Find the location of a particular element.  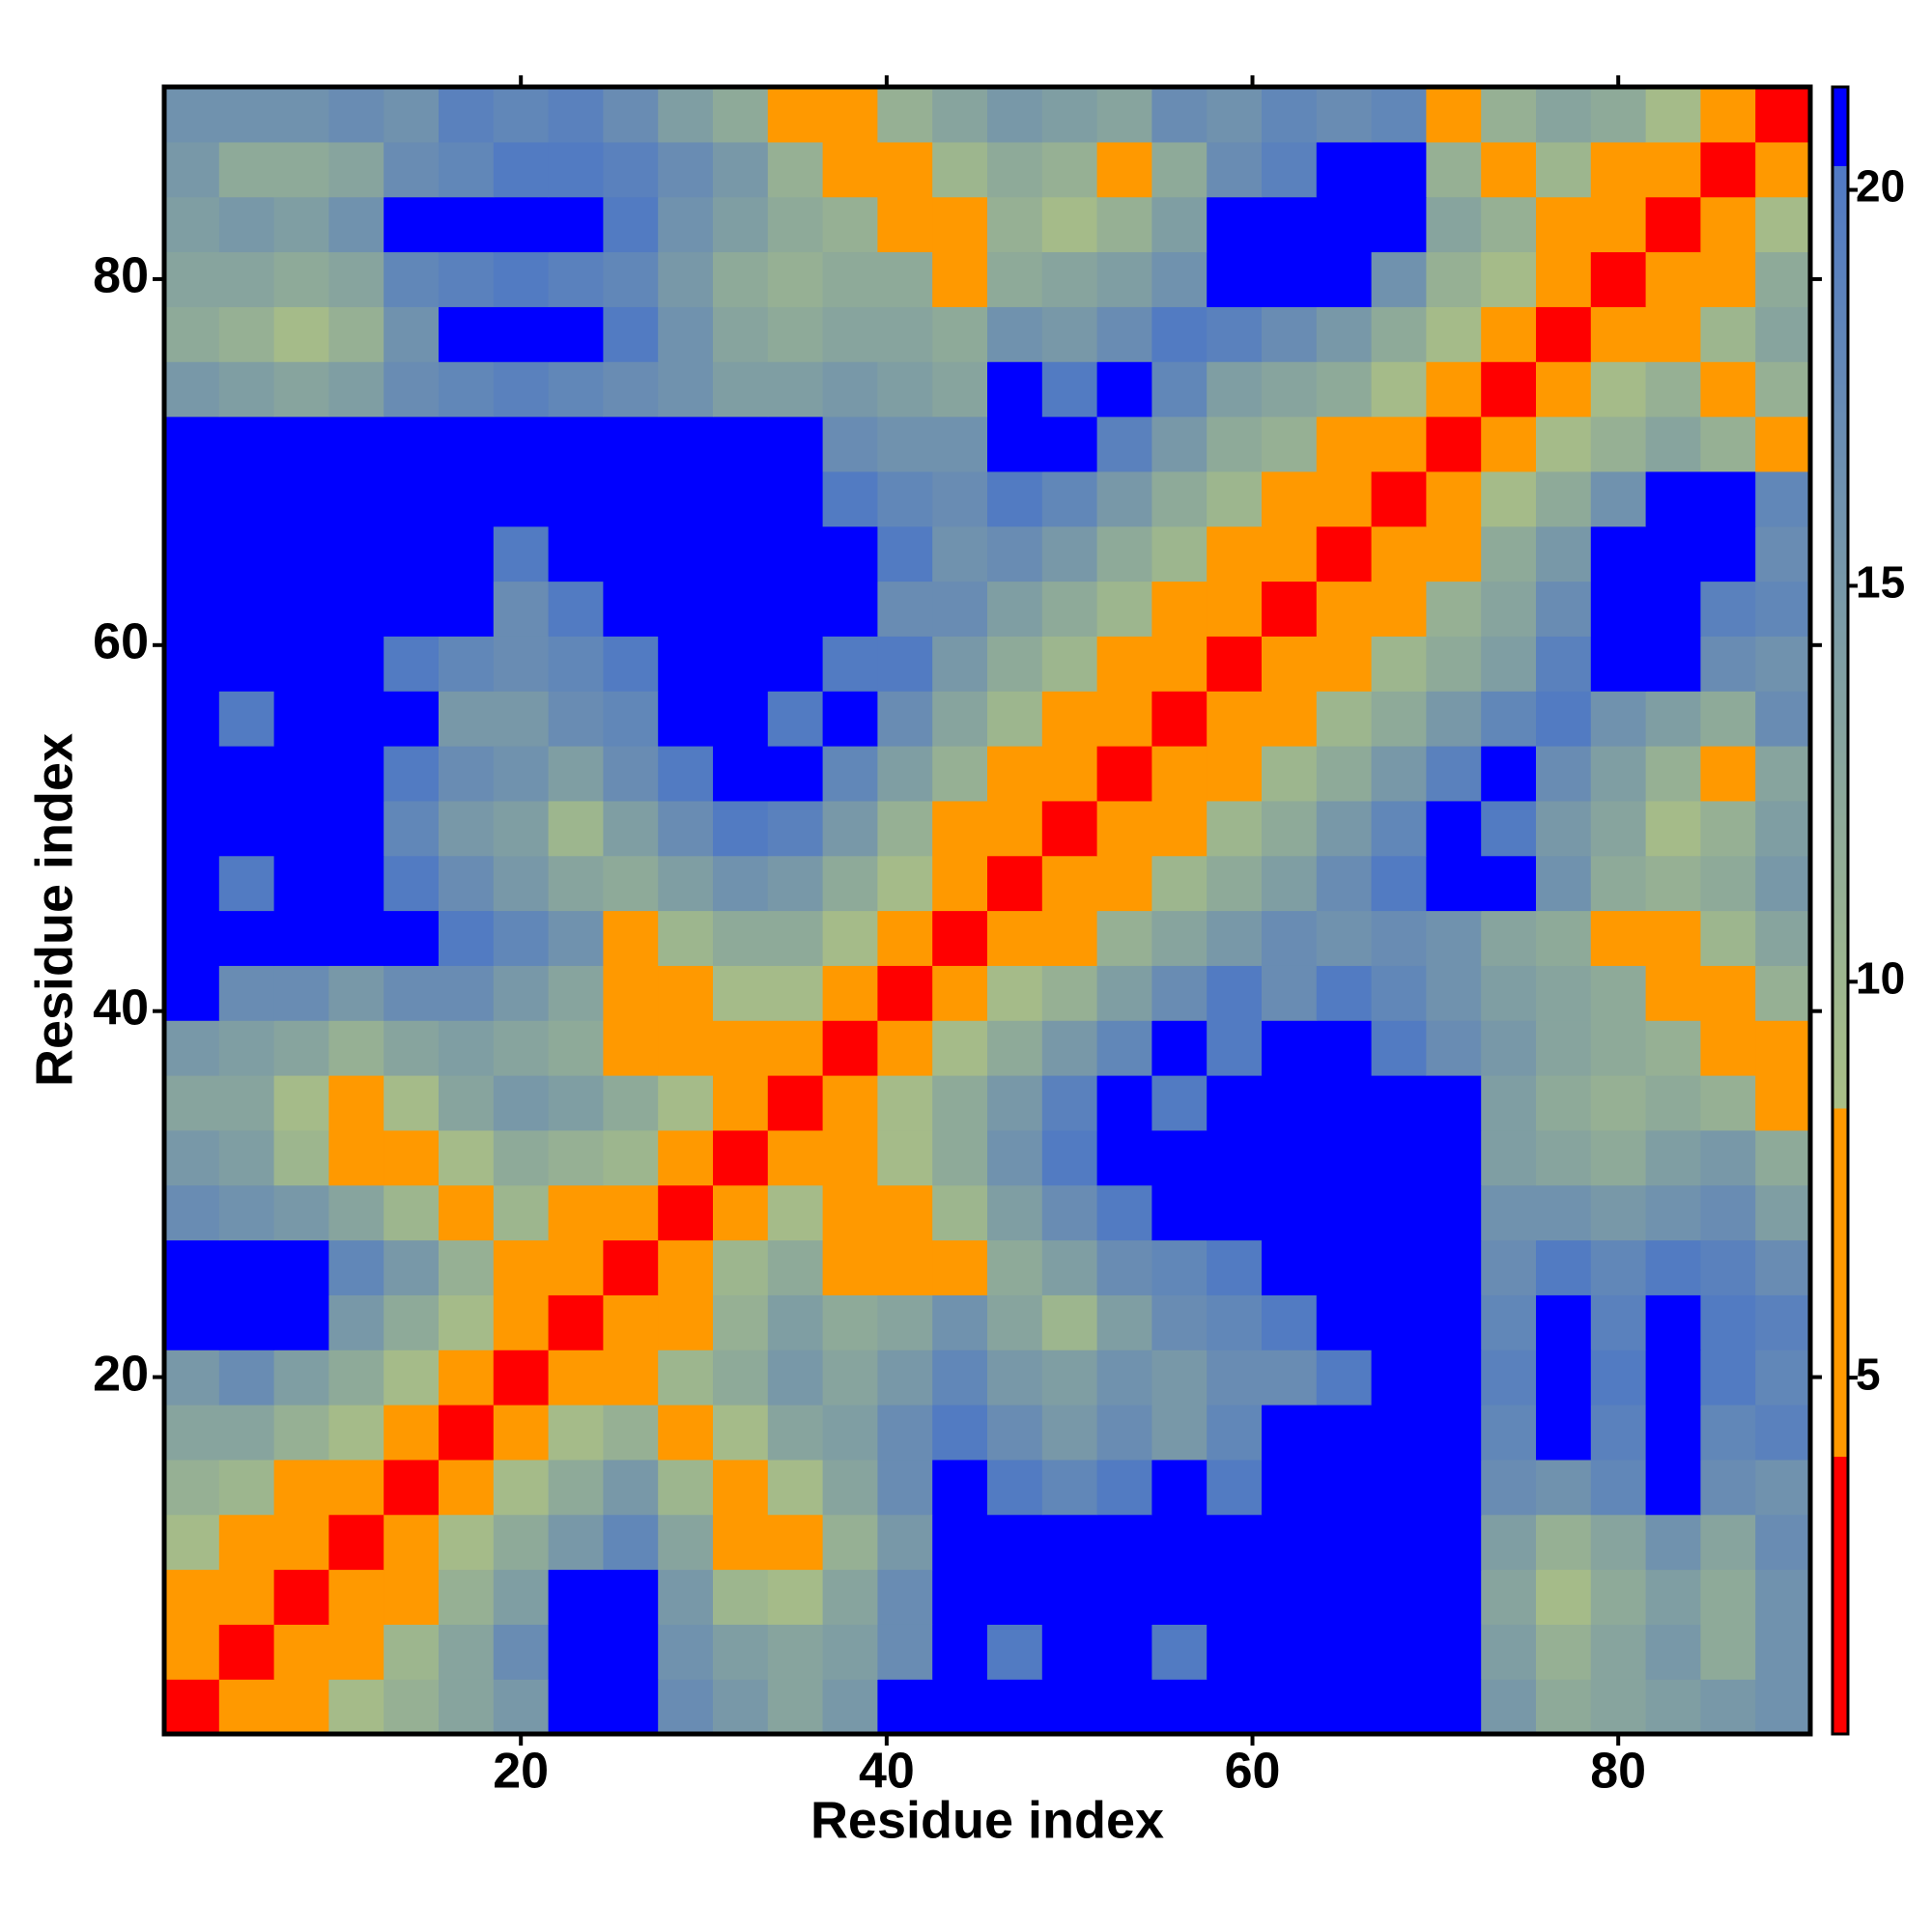

colorbar is located at coordinates (1840, 910).